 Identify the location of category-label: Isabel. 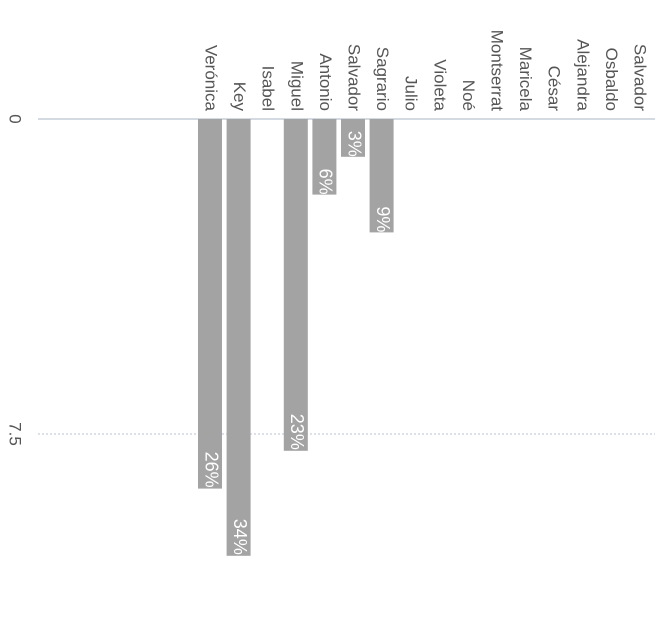
(268, 88).